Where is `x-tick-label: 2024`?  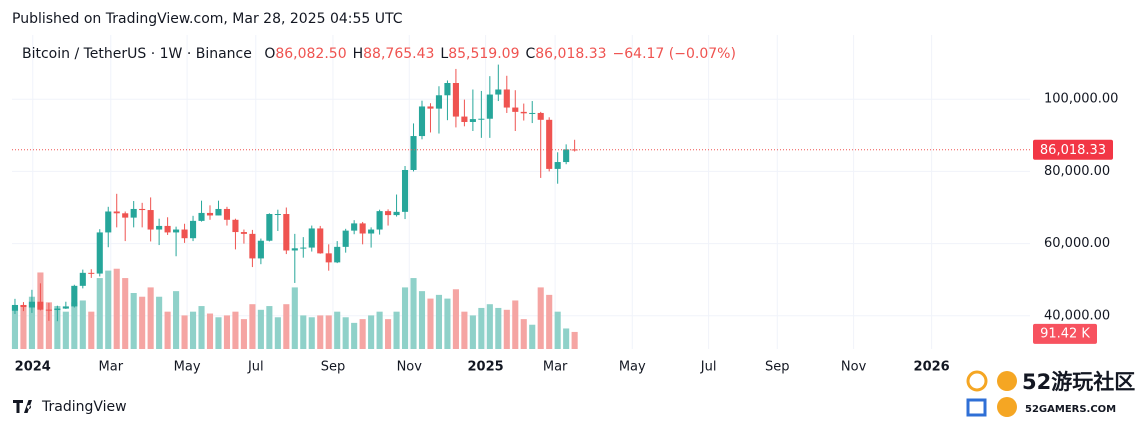 x-tick-label: 2024 is located at coordinates (33, 367).